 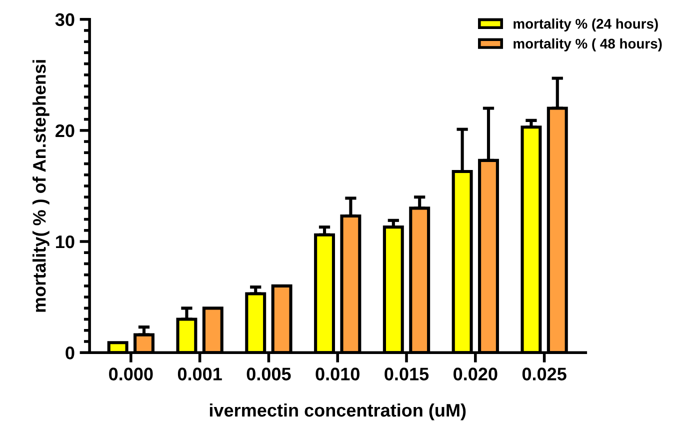 What do you see at coordinates (338, 411) in the screenshot?
I see `x-axis-title: ivermectin concentration (uM)` at bounding box center [338, 411].